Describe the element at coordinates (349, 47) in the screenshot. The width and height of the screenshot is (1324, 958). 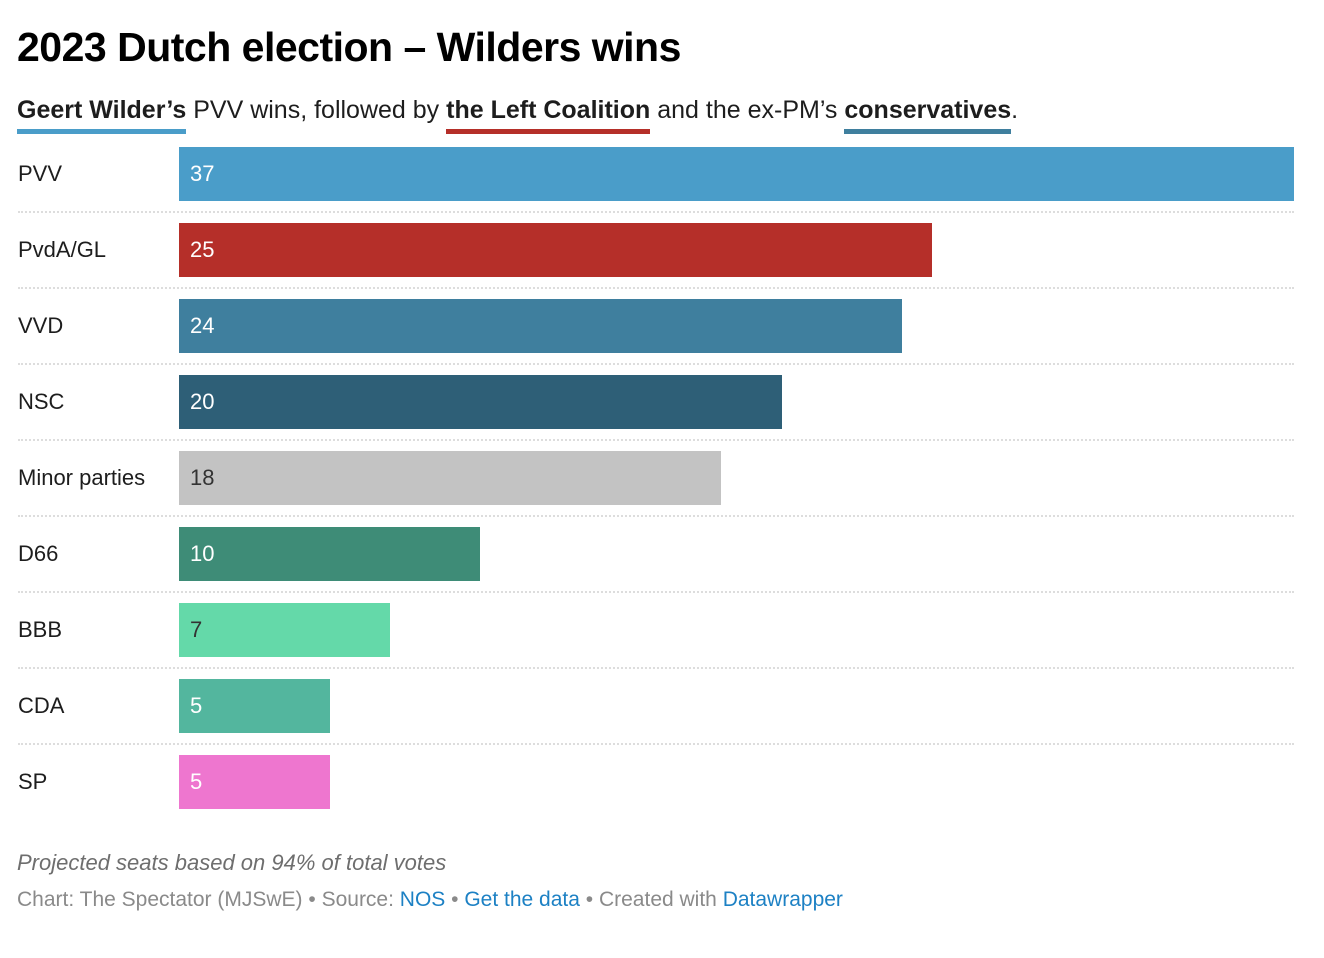
I see `chart-title: 2023 Dutch election – Wilders wins` at that location.